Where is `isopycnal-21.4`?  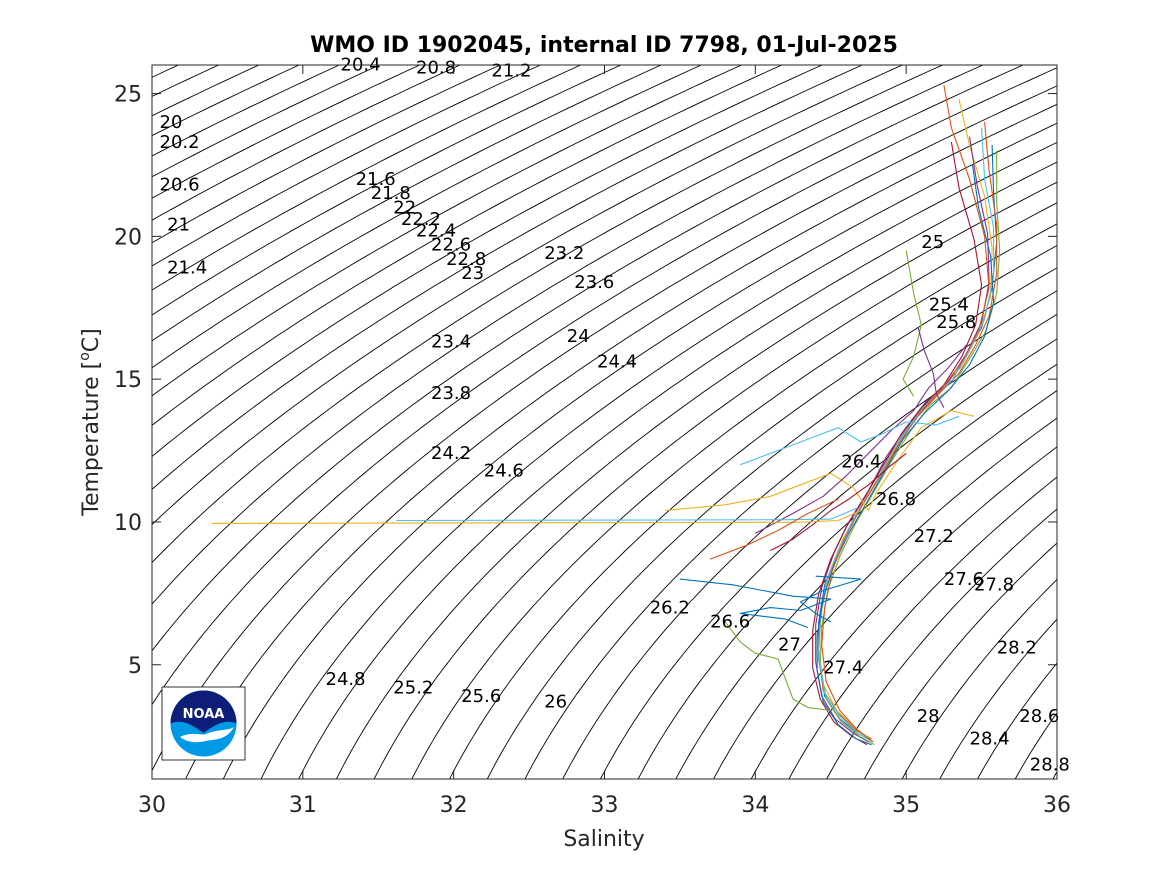
isopycnal-21.4 is located at coordinates (367, 178).